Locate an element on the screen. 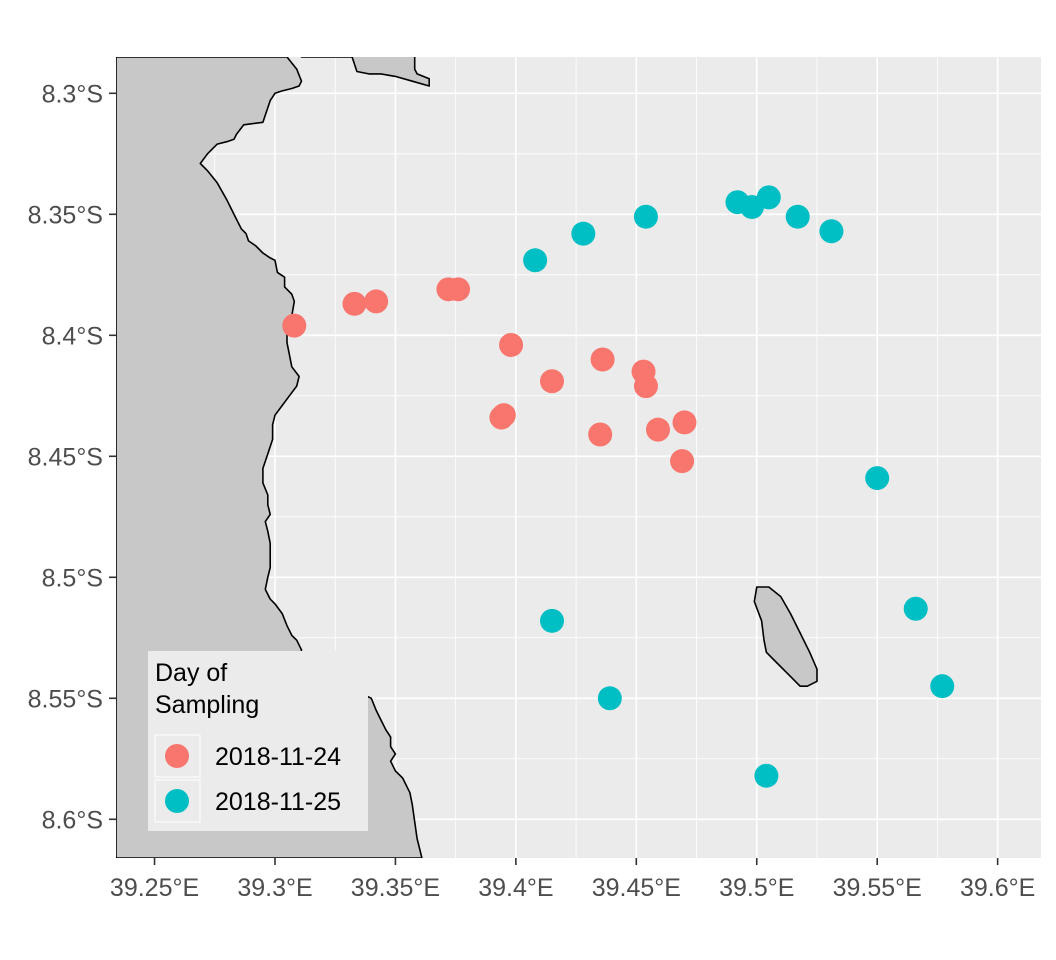 Image resolution: width=1056 pixels, height=960 pixels. y-tick-label: 8.55°S is located at coordinates (65, 699).